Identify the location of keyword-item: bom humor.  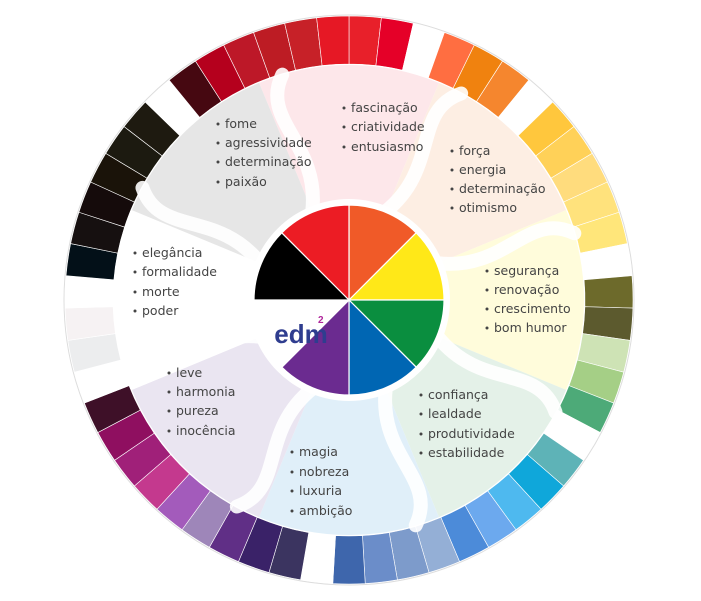
(530, 327).